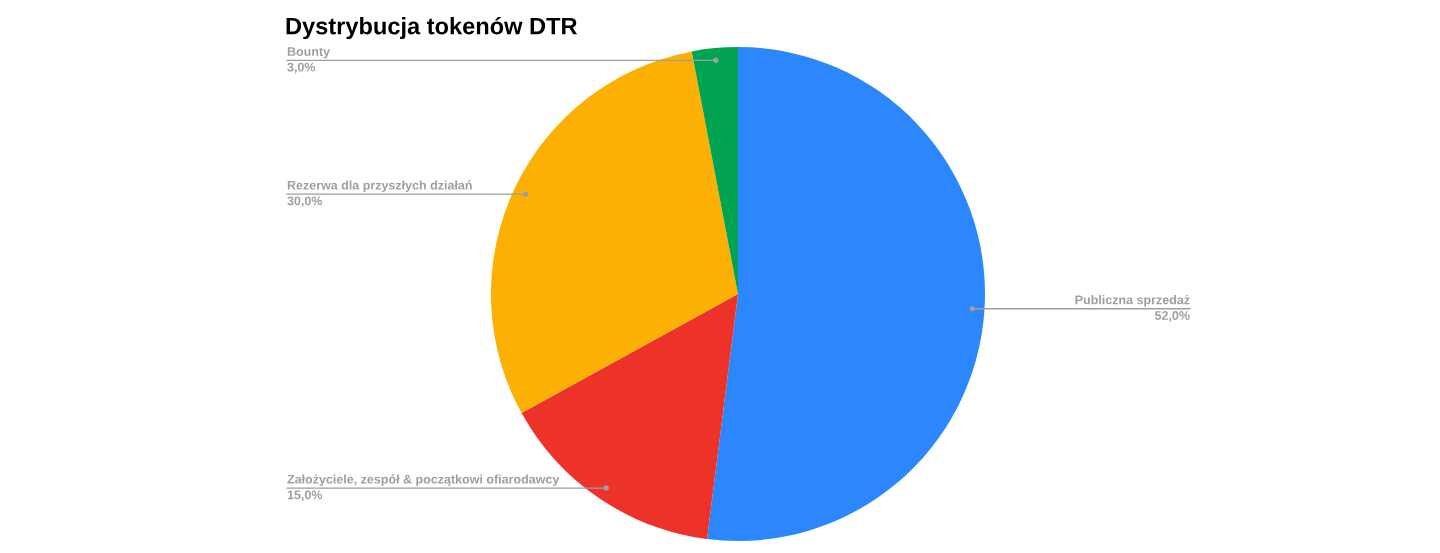  Describe the element at coordinates (305, 202) in the screenshot. I see `data-label: 30,0%` at that location.